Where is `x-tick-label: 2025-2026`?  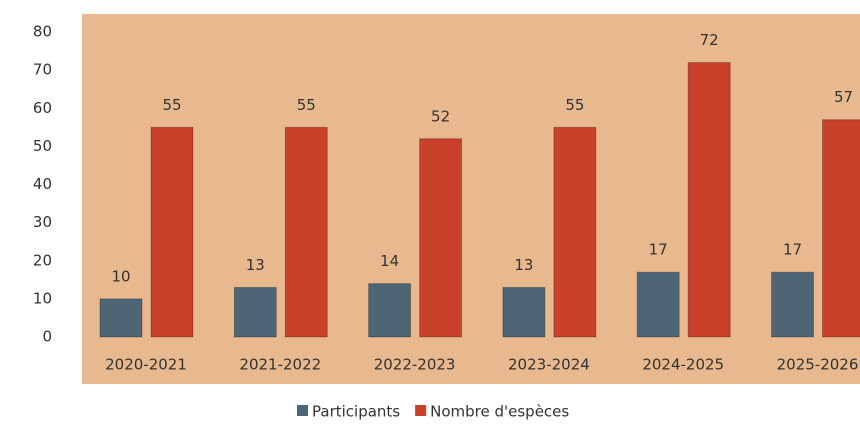
x-tick-label: 2025-2026 is located at coordinates (818, 365).